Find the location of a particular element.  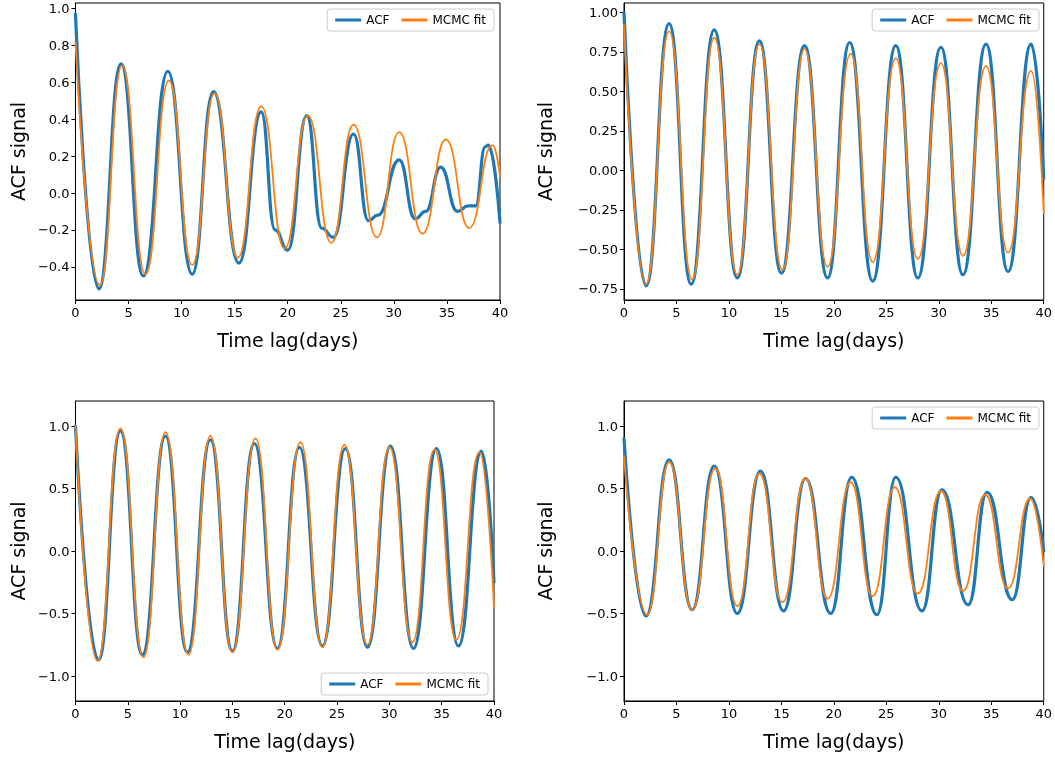

y-tick-label: 0.2 is located at coordinates (59, 156).